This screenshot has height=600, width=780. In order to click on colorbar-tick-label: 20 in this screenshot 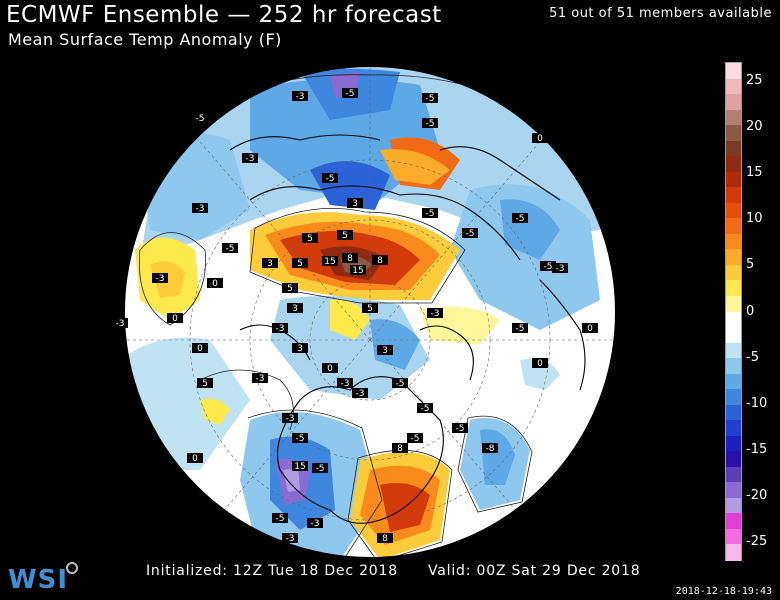, I will do `click(754, 127)`.